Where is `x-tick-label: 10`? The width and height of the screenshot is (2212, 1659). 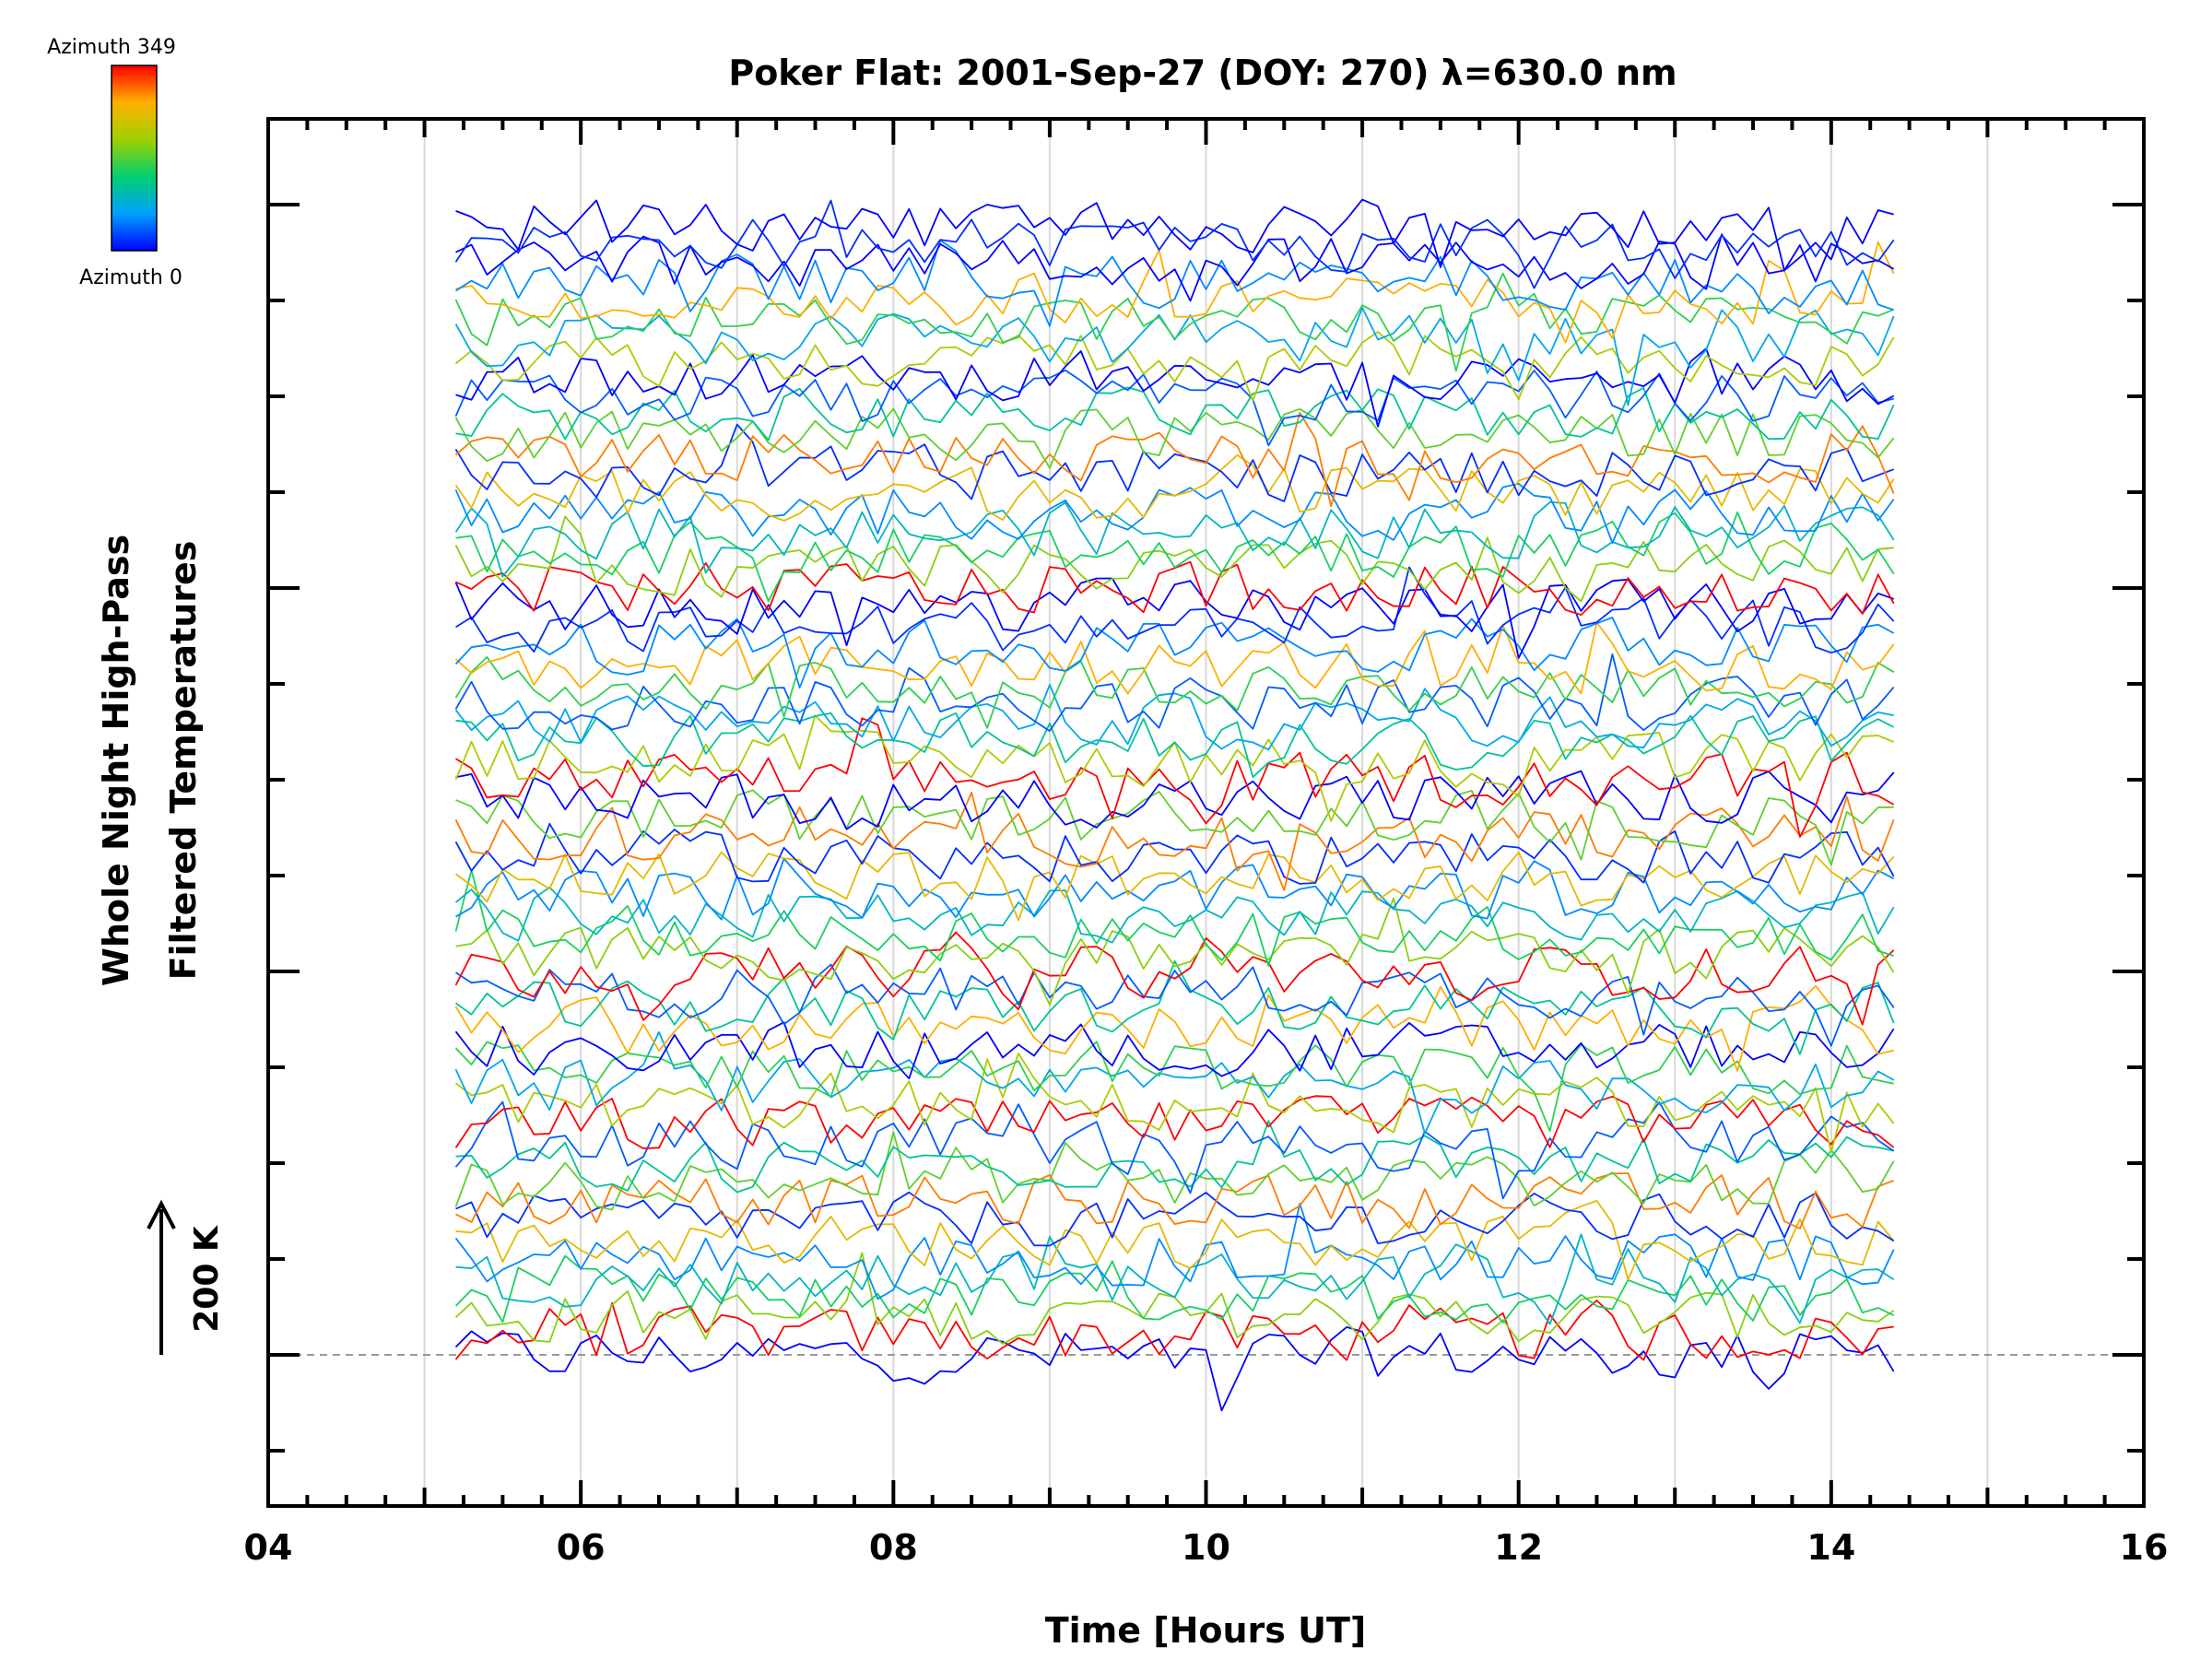 x-tick-label: 10 is located at coordinates (1206, 1547).